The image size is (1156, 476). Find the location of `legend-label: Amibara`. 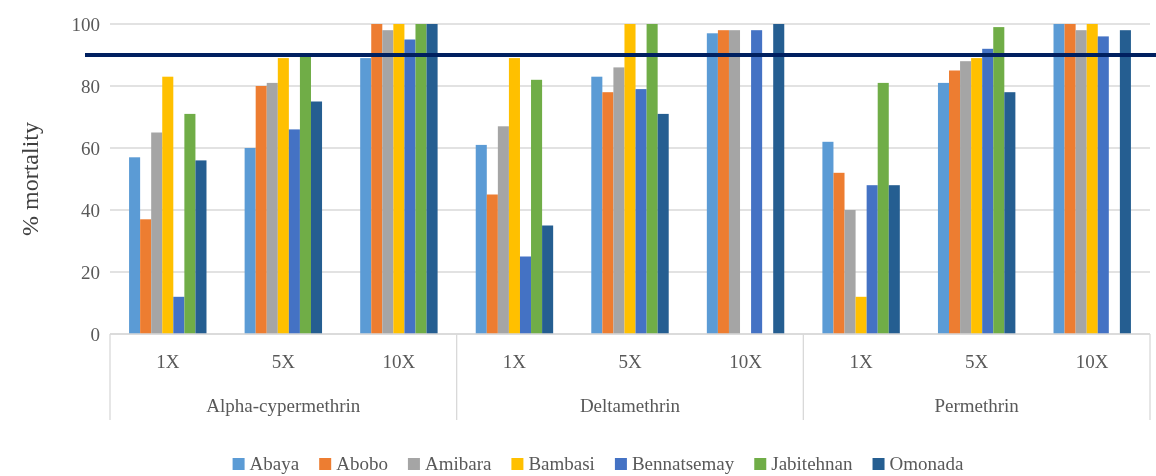

legend-label: Amibara is located at coordinates (458, 463).